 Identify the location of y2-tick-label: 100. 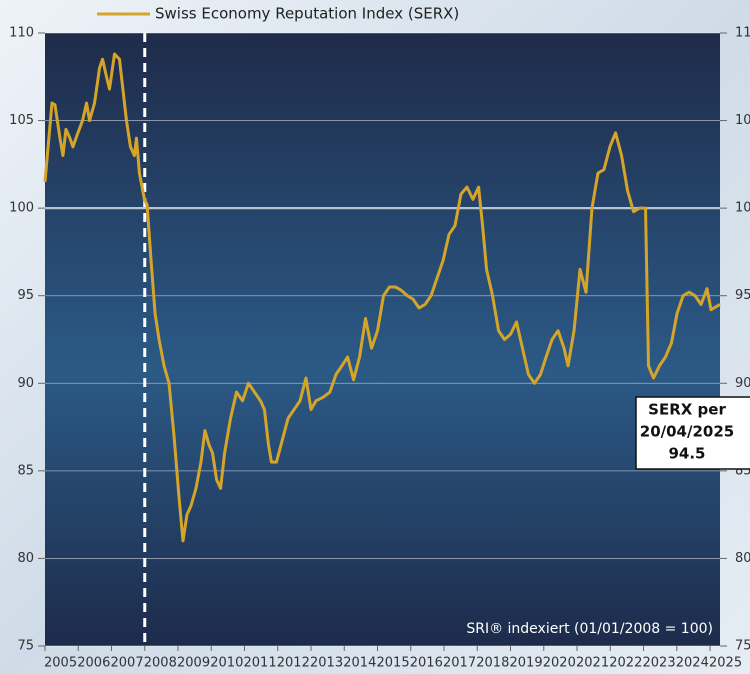
(742, 208).